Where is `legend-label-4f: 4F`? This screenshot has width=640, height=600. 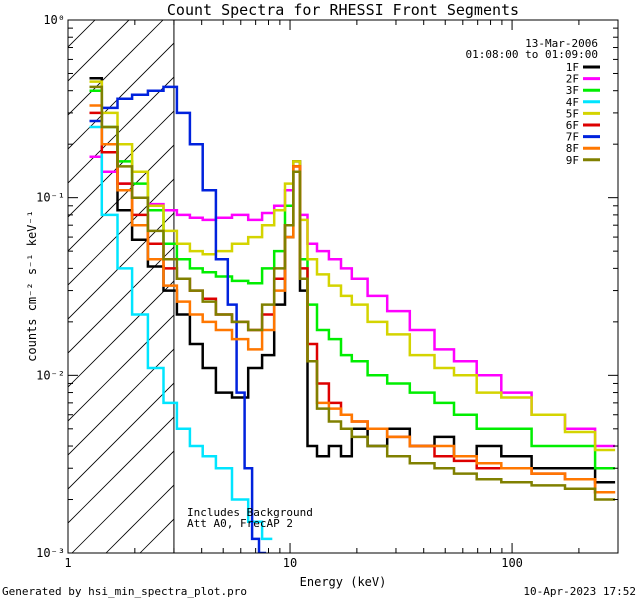 legend-label-4f: 4F is located at coordinates (572, 102).